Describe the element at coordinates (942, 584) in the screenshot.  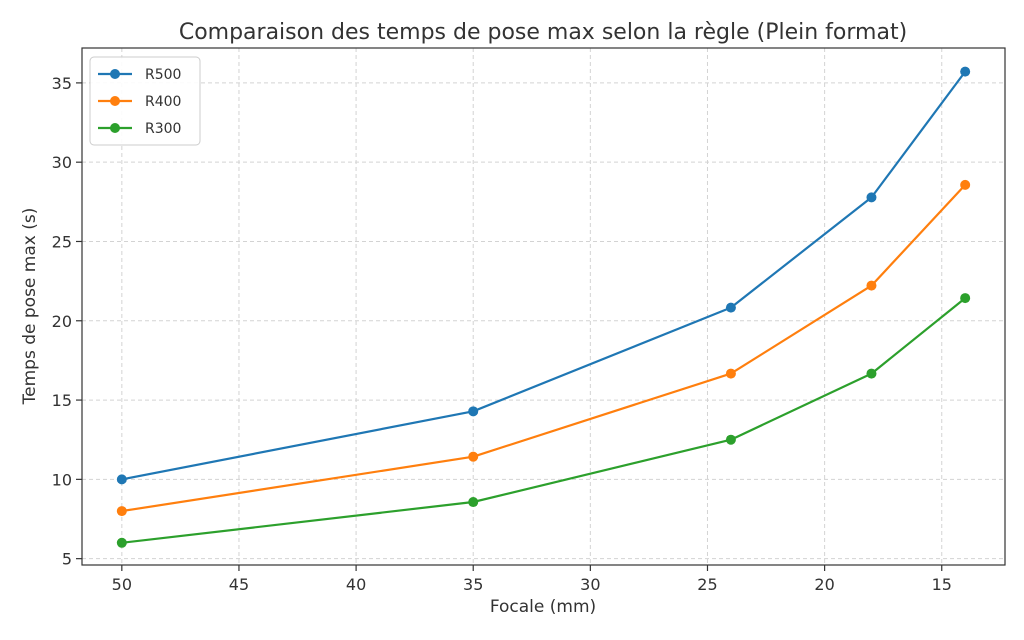
I see `x-tick-label: 15` at that location.